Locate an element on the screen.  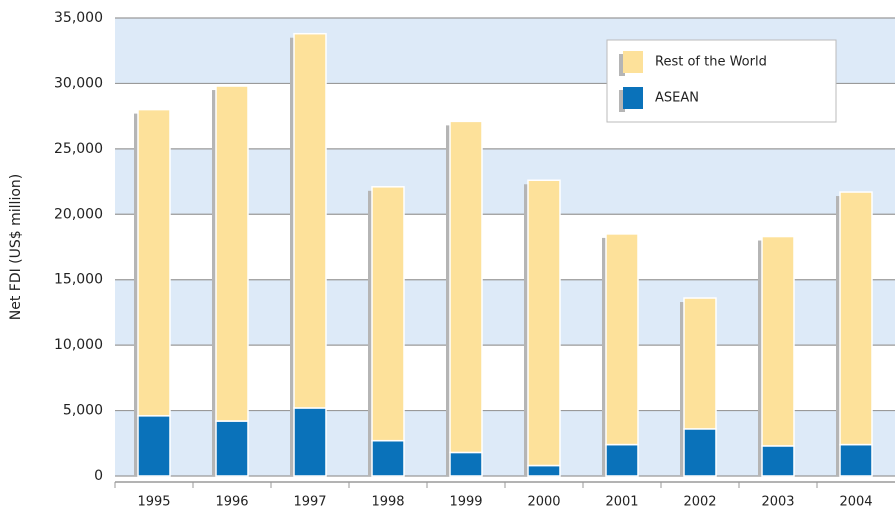
legend-label: Rest of the World is located at coordinates (711, 62).